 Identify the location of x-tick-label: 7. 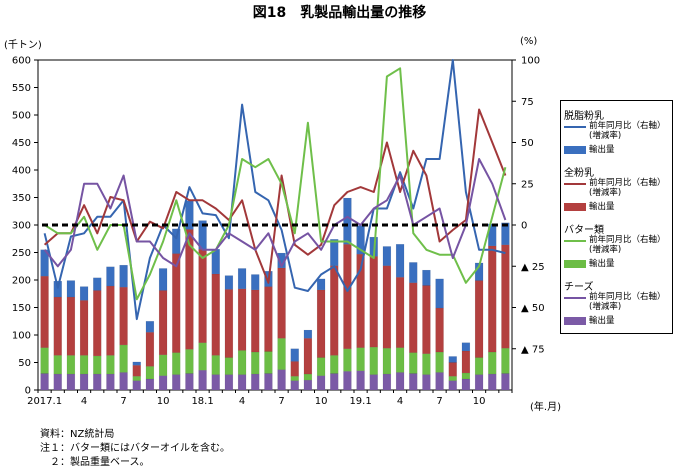
(439, 401).